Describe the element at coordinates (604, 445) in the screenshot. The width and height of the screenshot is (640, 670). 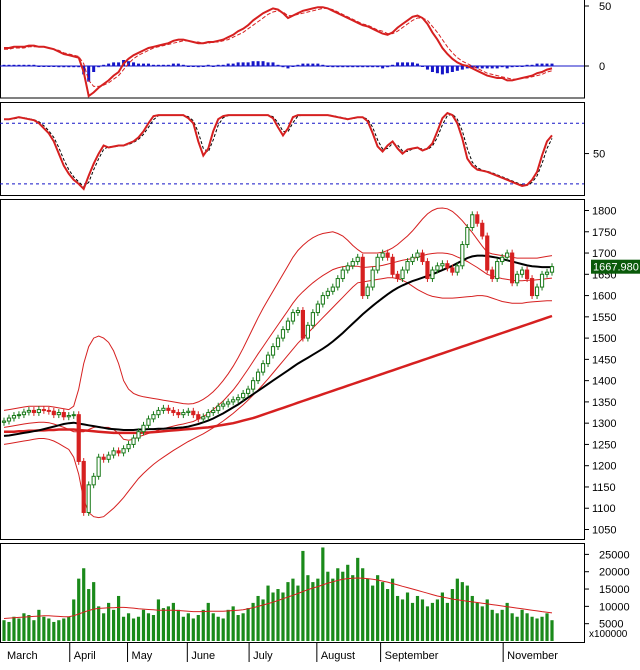
I see `price-y-tick-label: 1250` at that location.